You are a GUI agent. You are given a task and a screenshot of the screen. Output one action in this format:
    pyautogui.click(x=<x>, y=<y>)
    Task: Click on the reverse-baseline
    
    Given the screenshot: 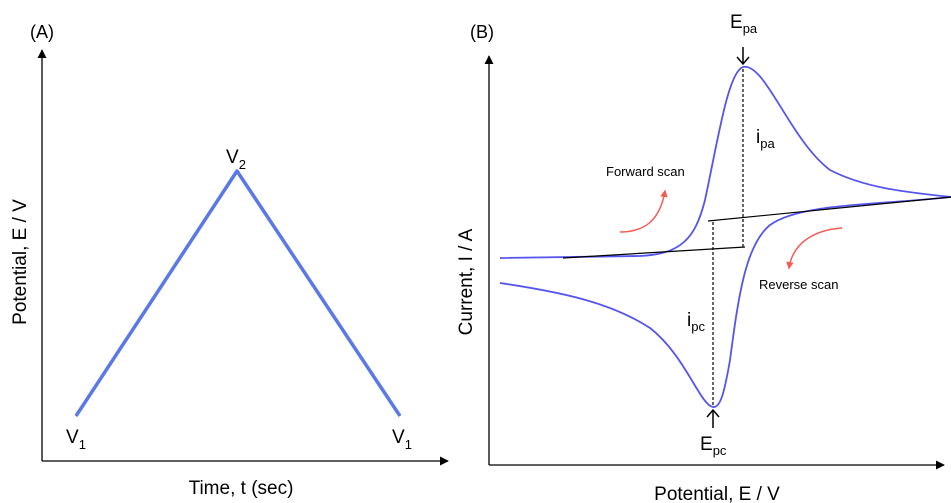 What is the action you would take?
    pyautogui.click(x=829, y=209)
    